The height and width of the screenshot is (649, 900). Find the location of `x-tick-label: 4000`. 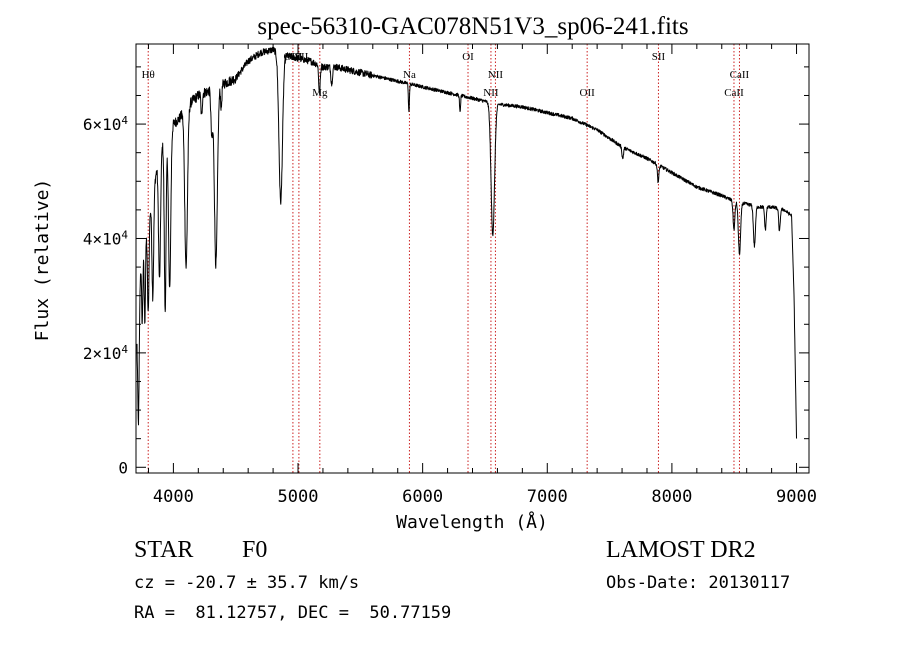

x-tick-label: 4000 is located at coordinates (173, 497).